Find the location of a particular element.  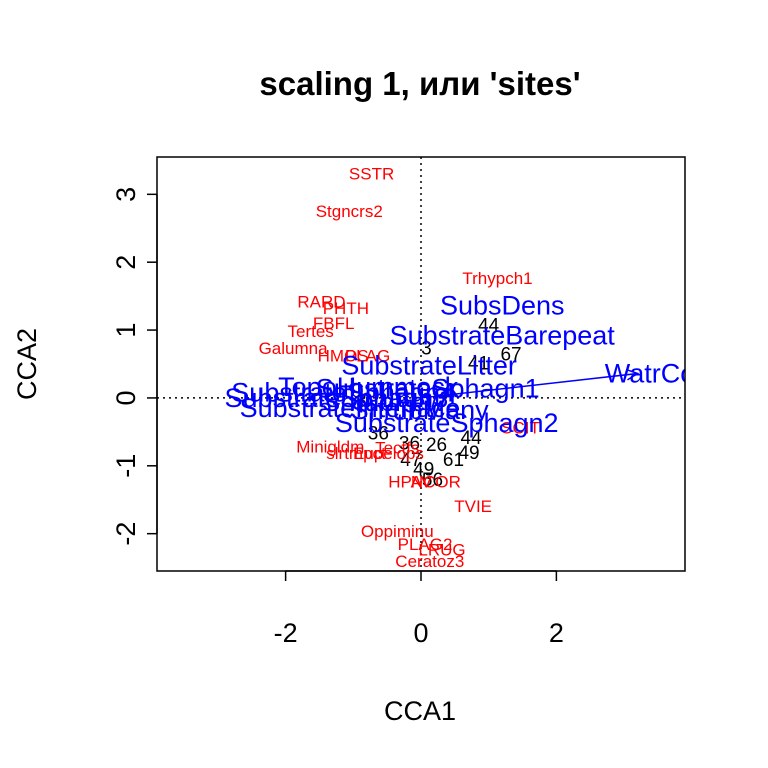

species-label: Trhypch1 is located at coordinates (497, 278).